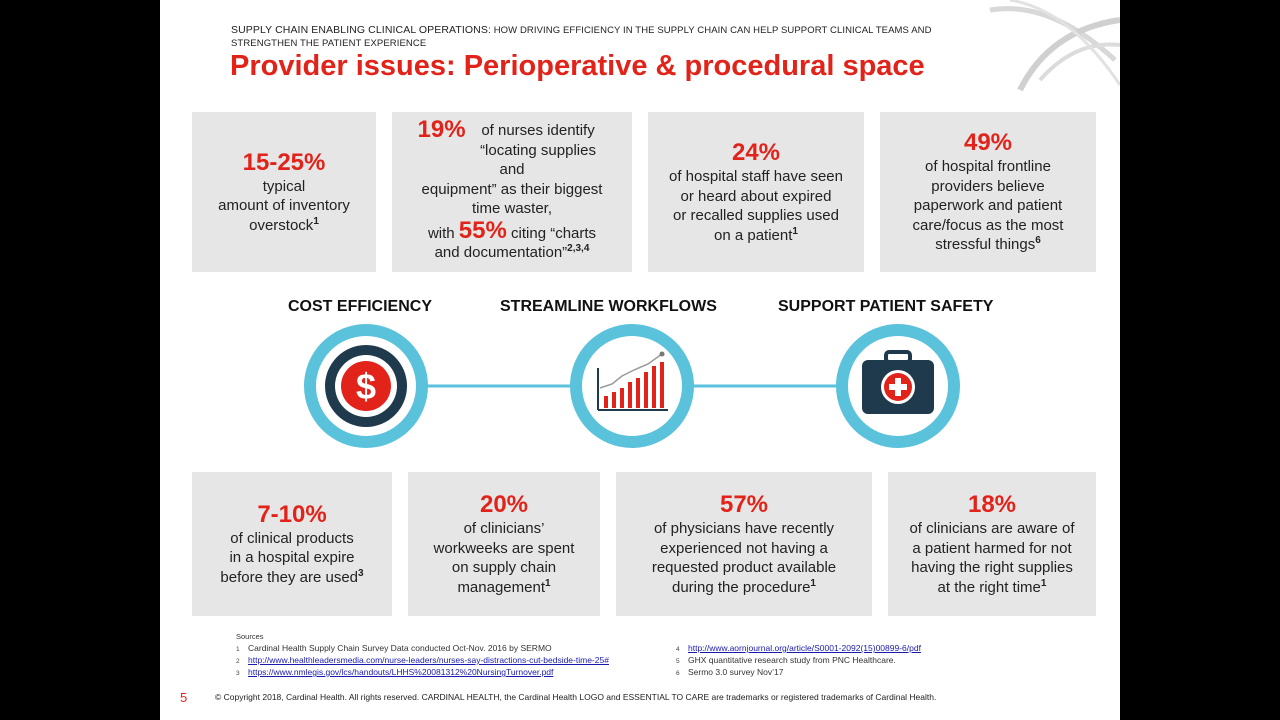 The image size is (1280, 720). What do you see at coordinates (441, 233) in the screenshot?
I see `stat-text-with: with` at bounding box center [441, 233].